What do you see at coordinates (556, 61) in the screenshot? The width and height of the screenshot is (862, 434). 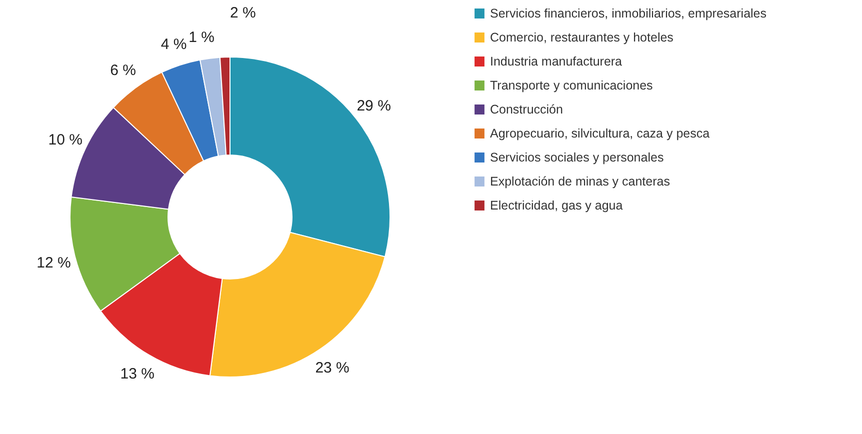 I see `legend-label: Industria manufacturera` at bounding box center [556, 61].